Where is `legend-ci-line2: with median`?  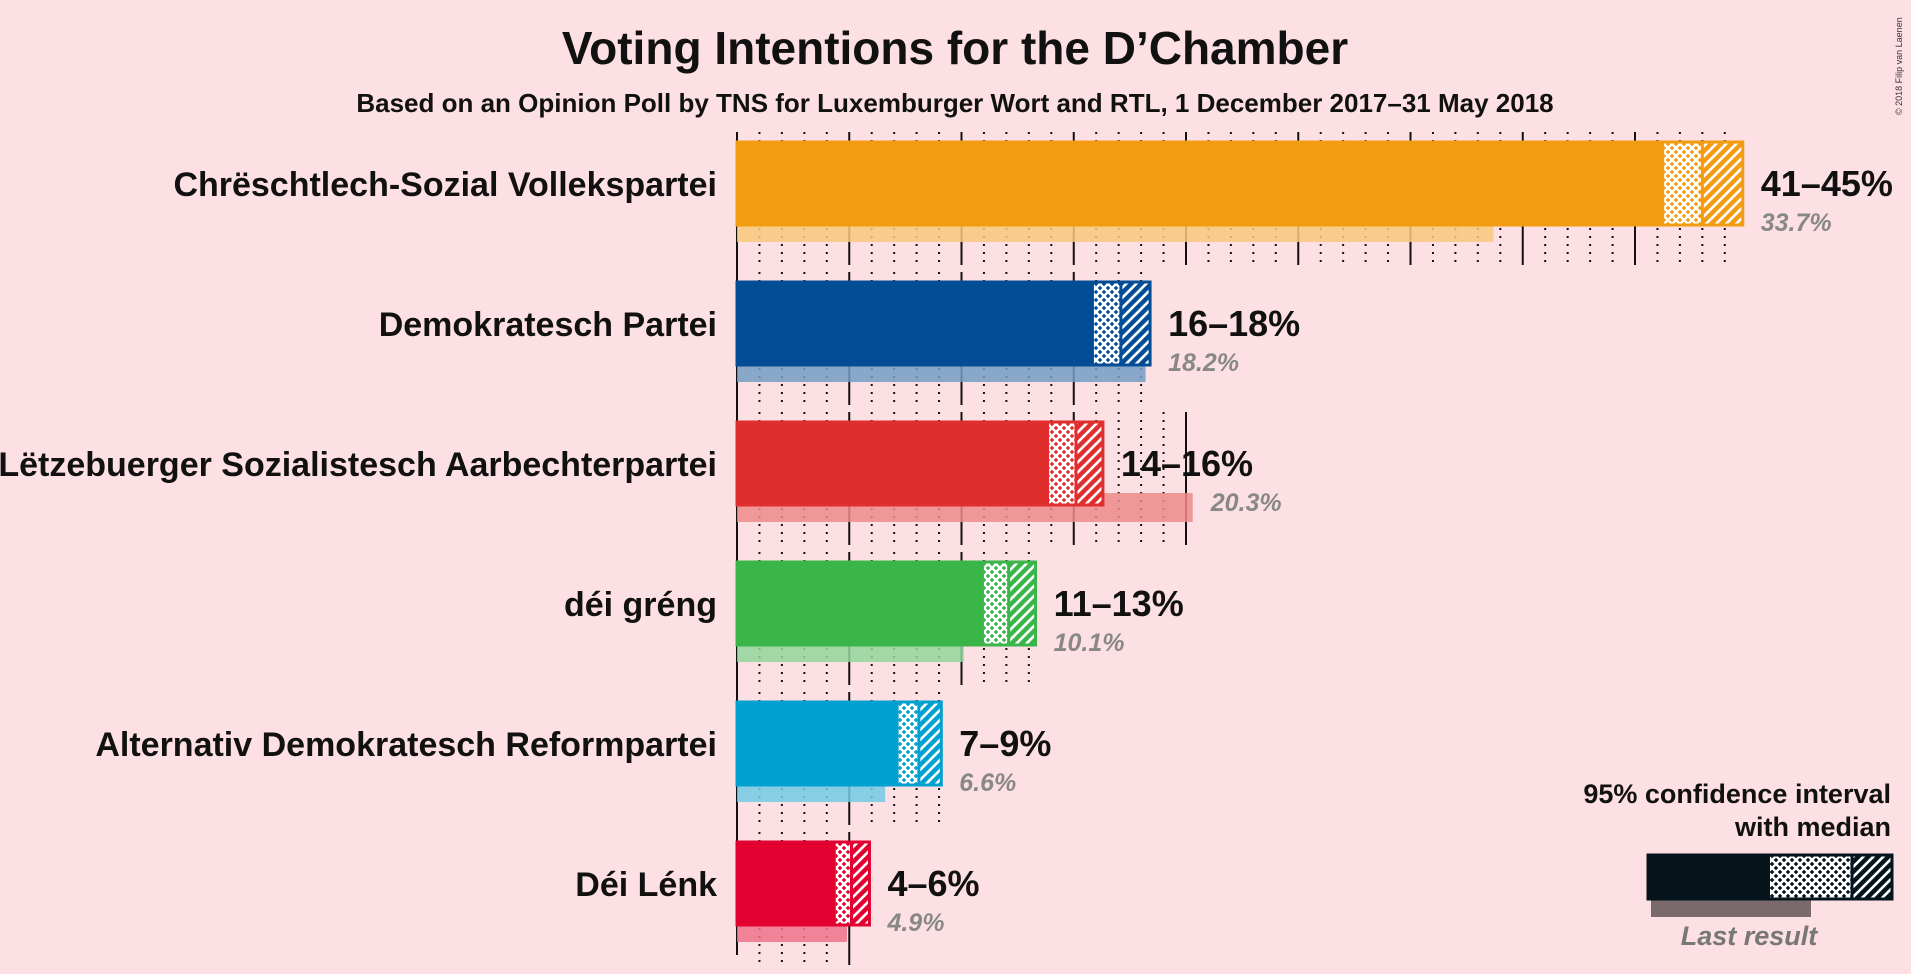 legend-ci-line2: with median is located at coordinates (1812, 827).